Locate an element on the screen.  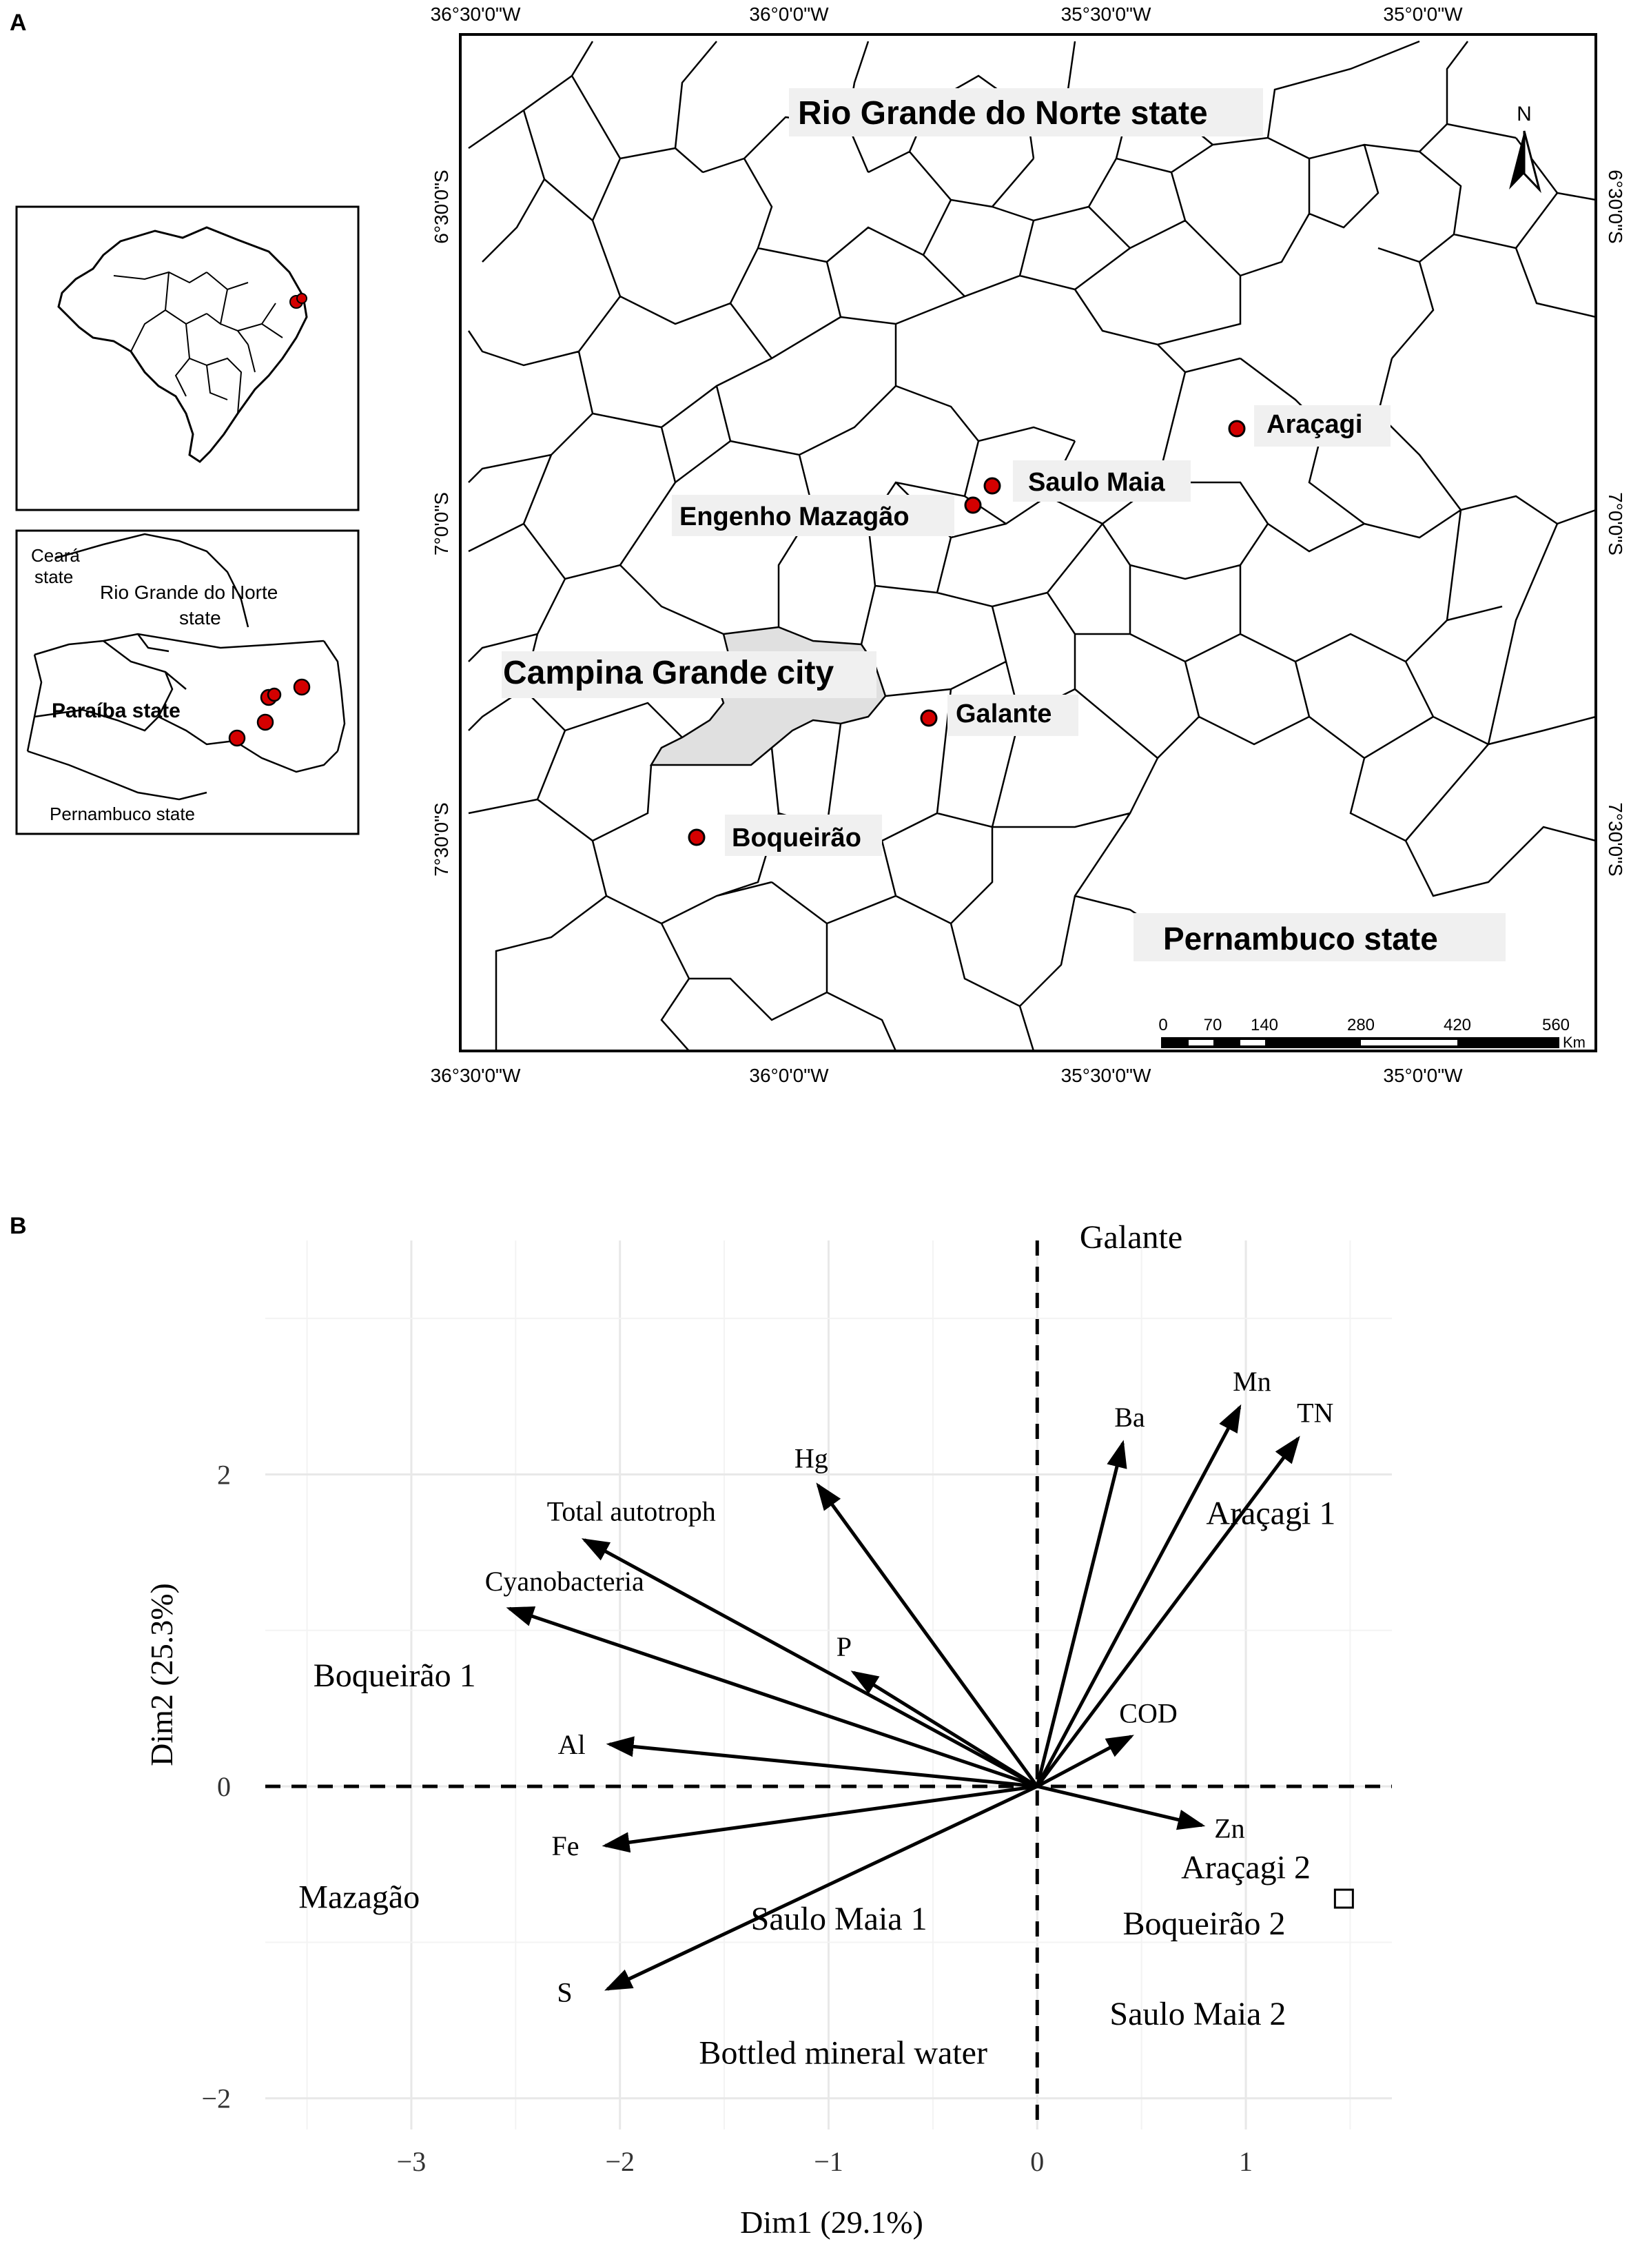
coord-top-4: 35°0'0"W is located at coordinates (1423, 14).